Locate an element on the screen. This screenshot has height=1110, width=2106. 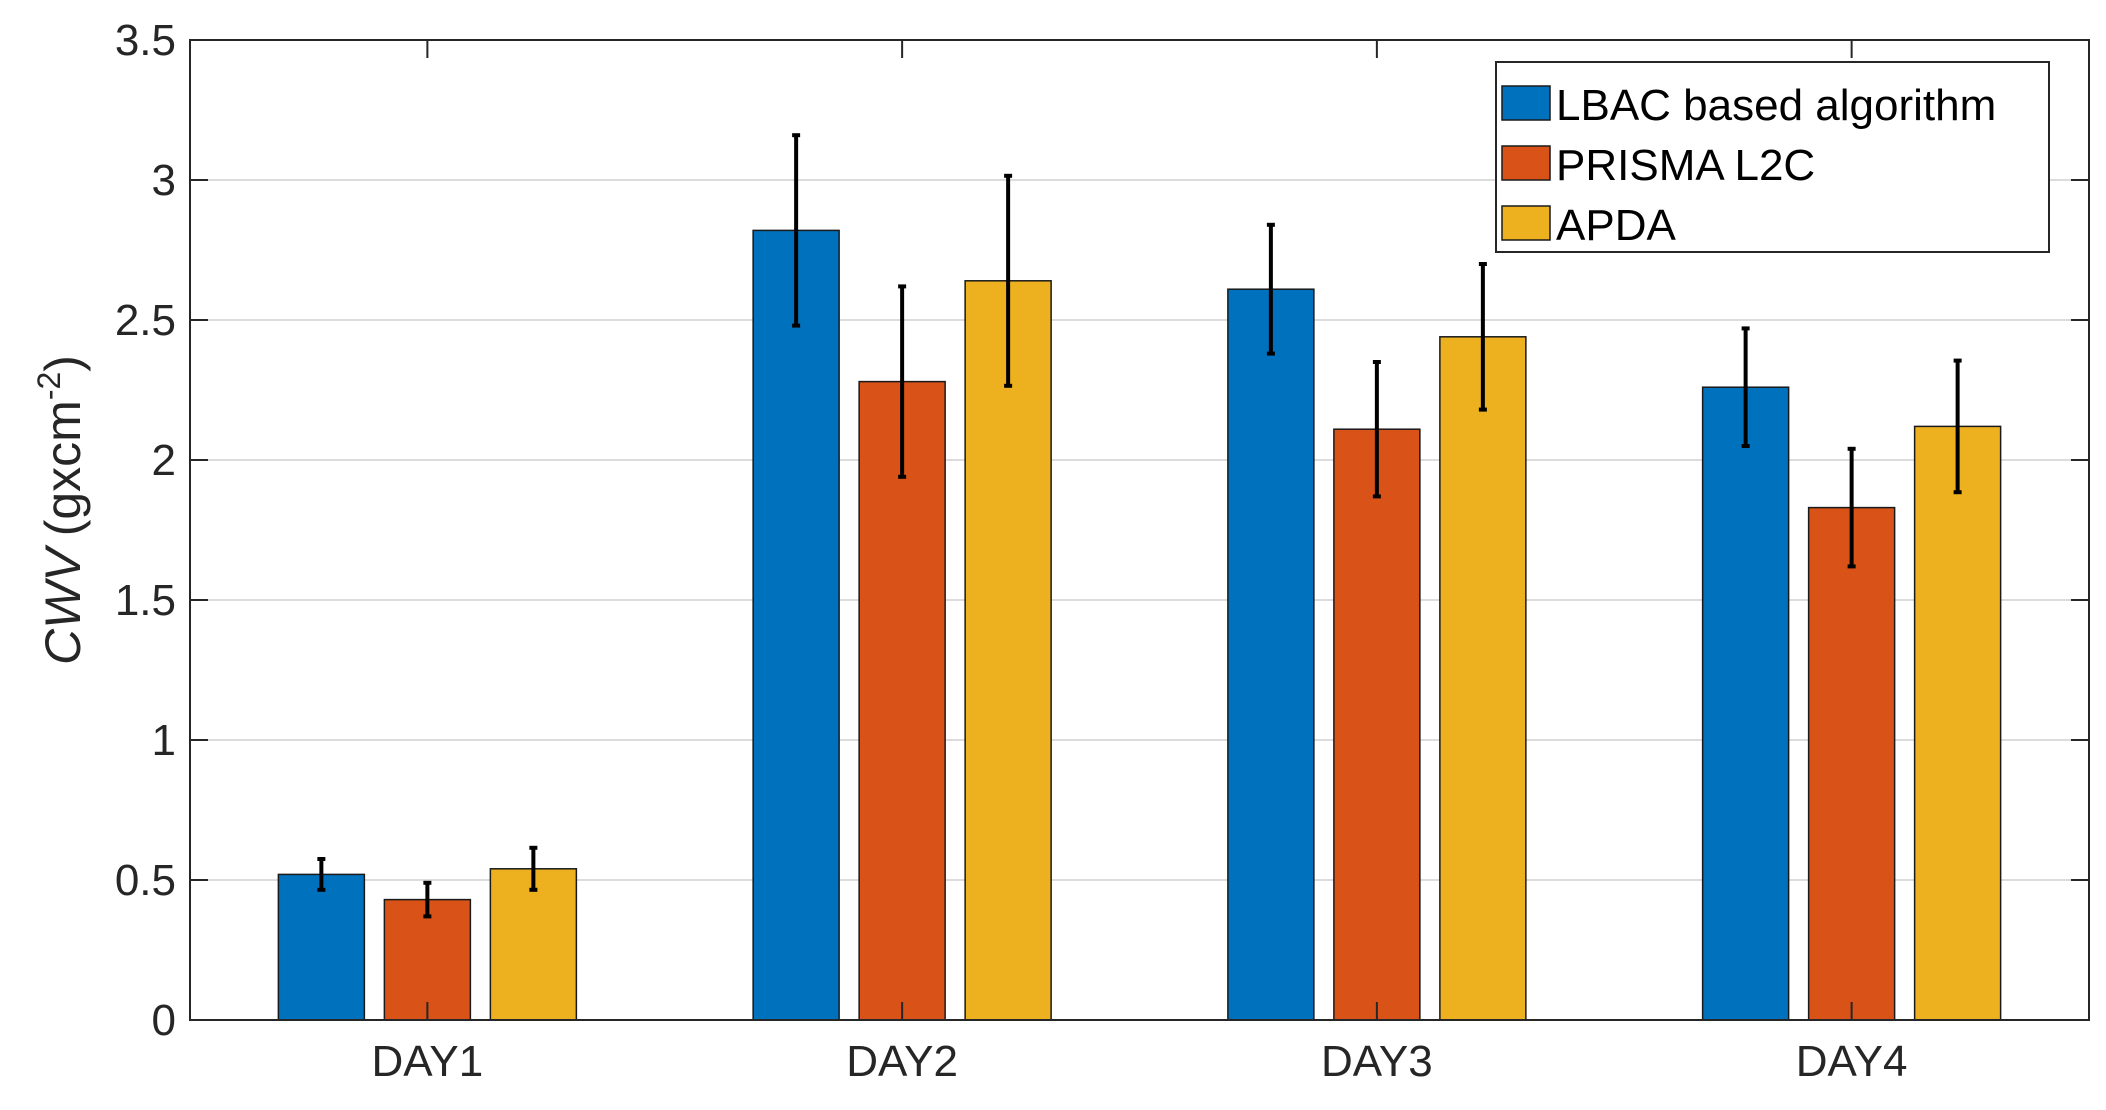
x-tick-label: DAY3 is located at coordinates (1377, 1061).